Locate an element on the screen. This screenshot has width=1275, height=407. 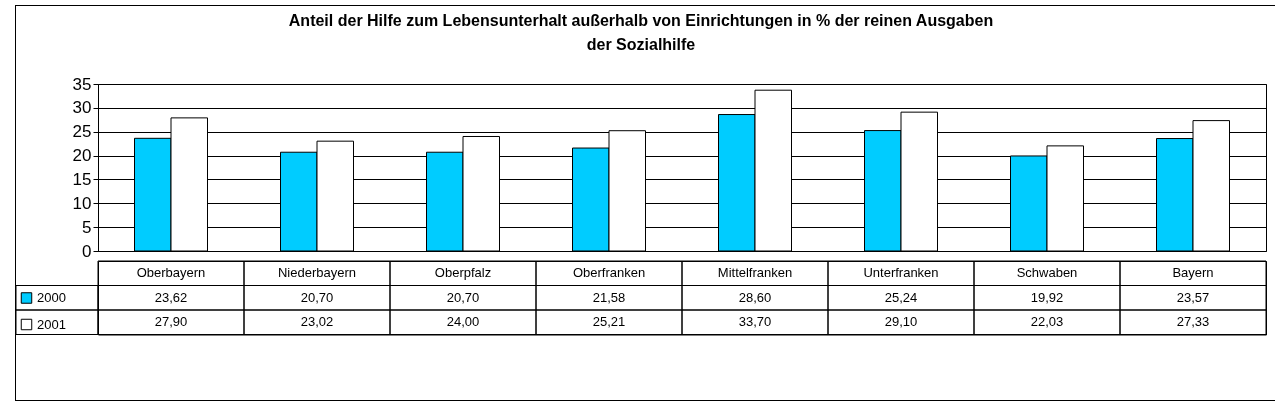
data-label: 21,58 is located at coordinates (609, 297).